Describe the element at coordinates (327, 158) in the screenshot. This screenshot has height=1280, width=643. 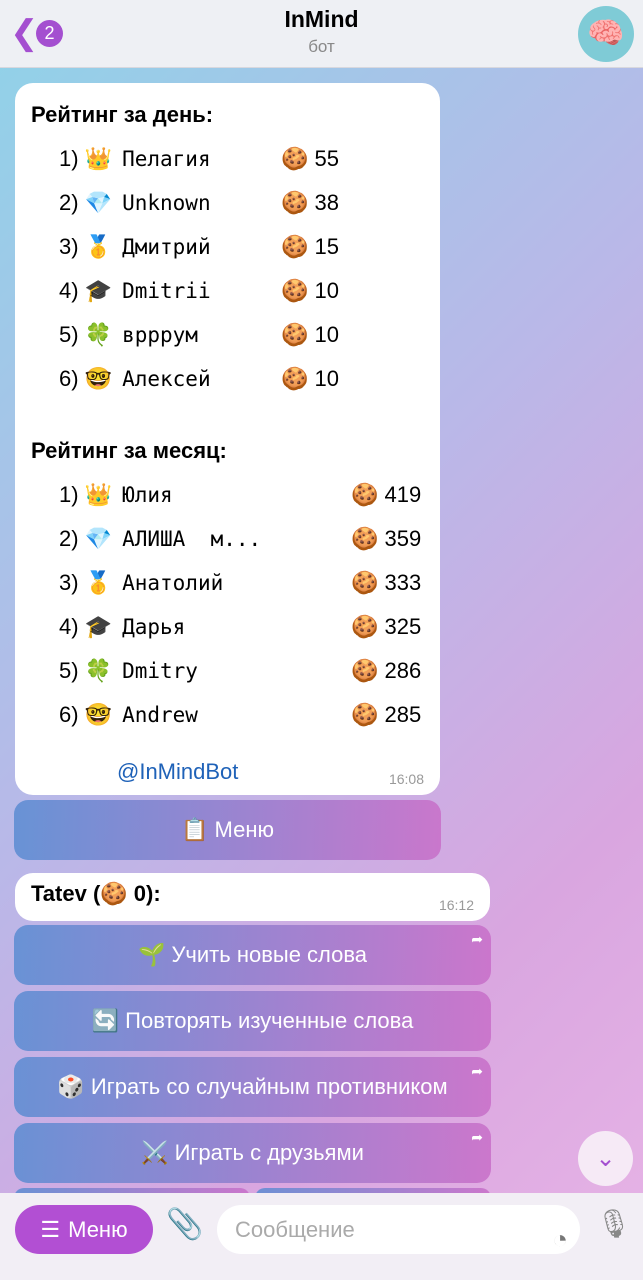
I see `score-value: 55` at that location.